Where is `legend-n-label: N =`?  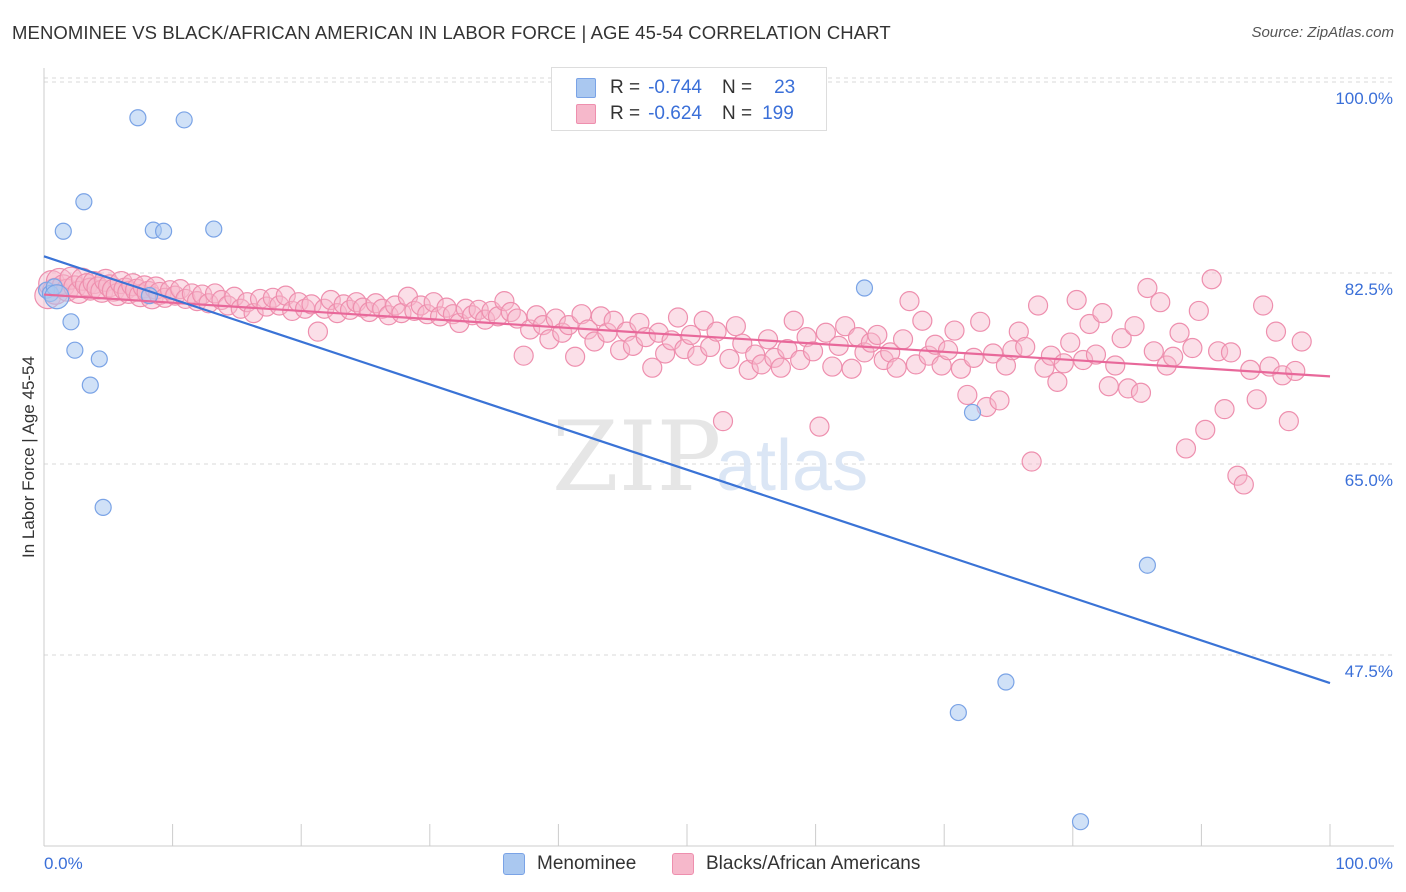 legend-n-label: N = is located at coordinates (737, 113).